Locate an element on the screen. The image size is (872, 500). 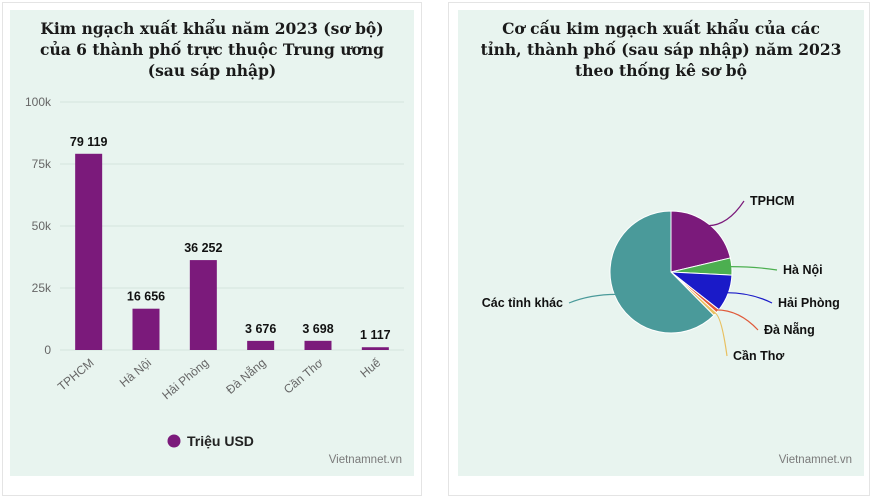
y-tick-label: 100k is located at coordinates (38, 102).